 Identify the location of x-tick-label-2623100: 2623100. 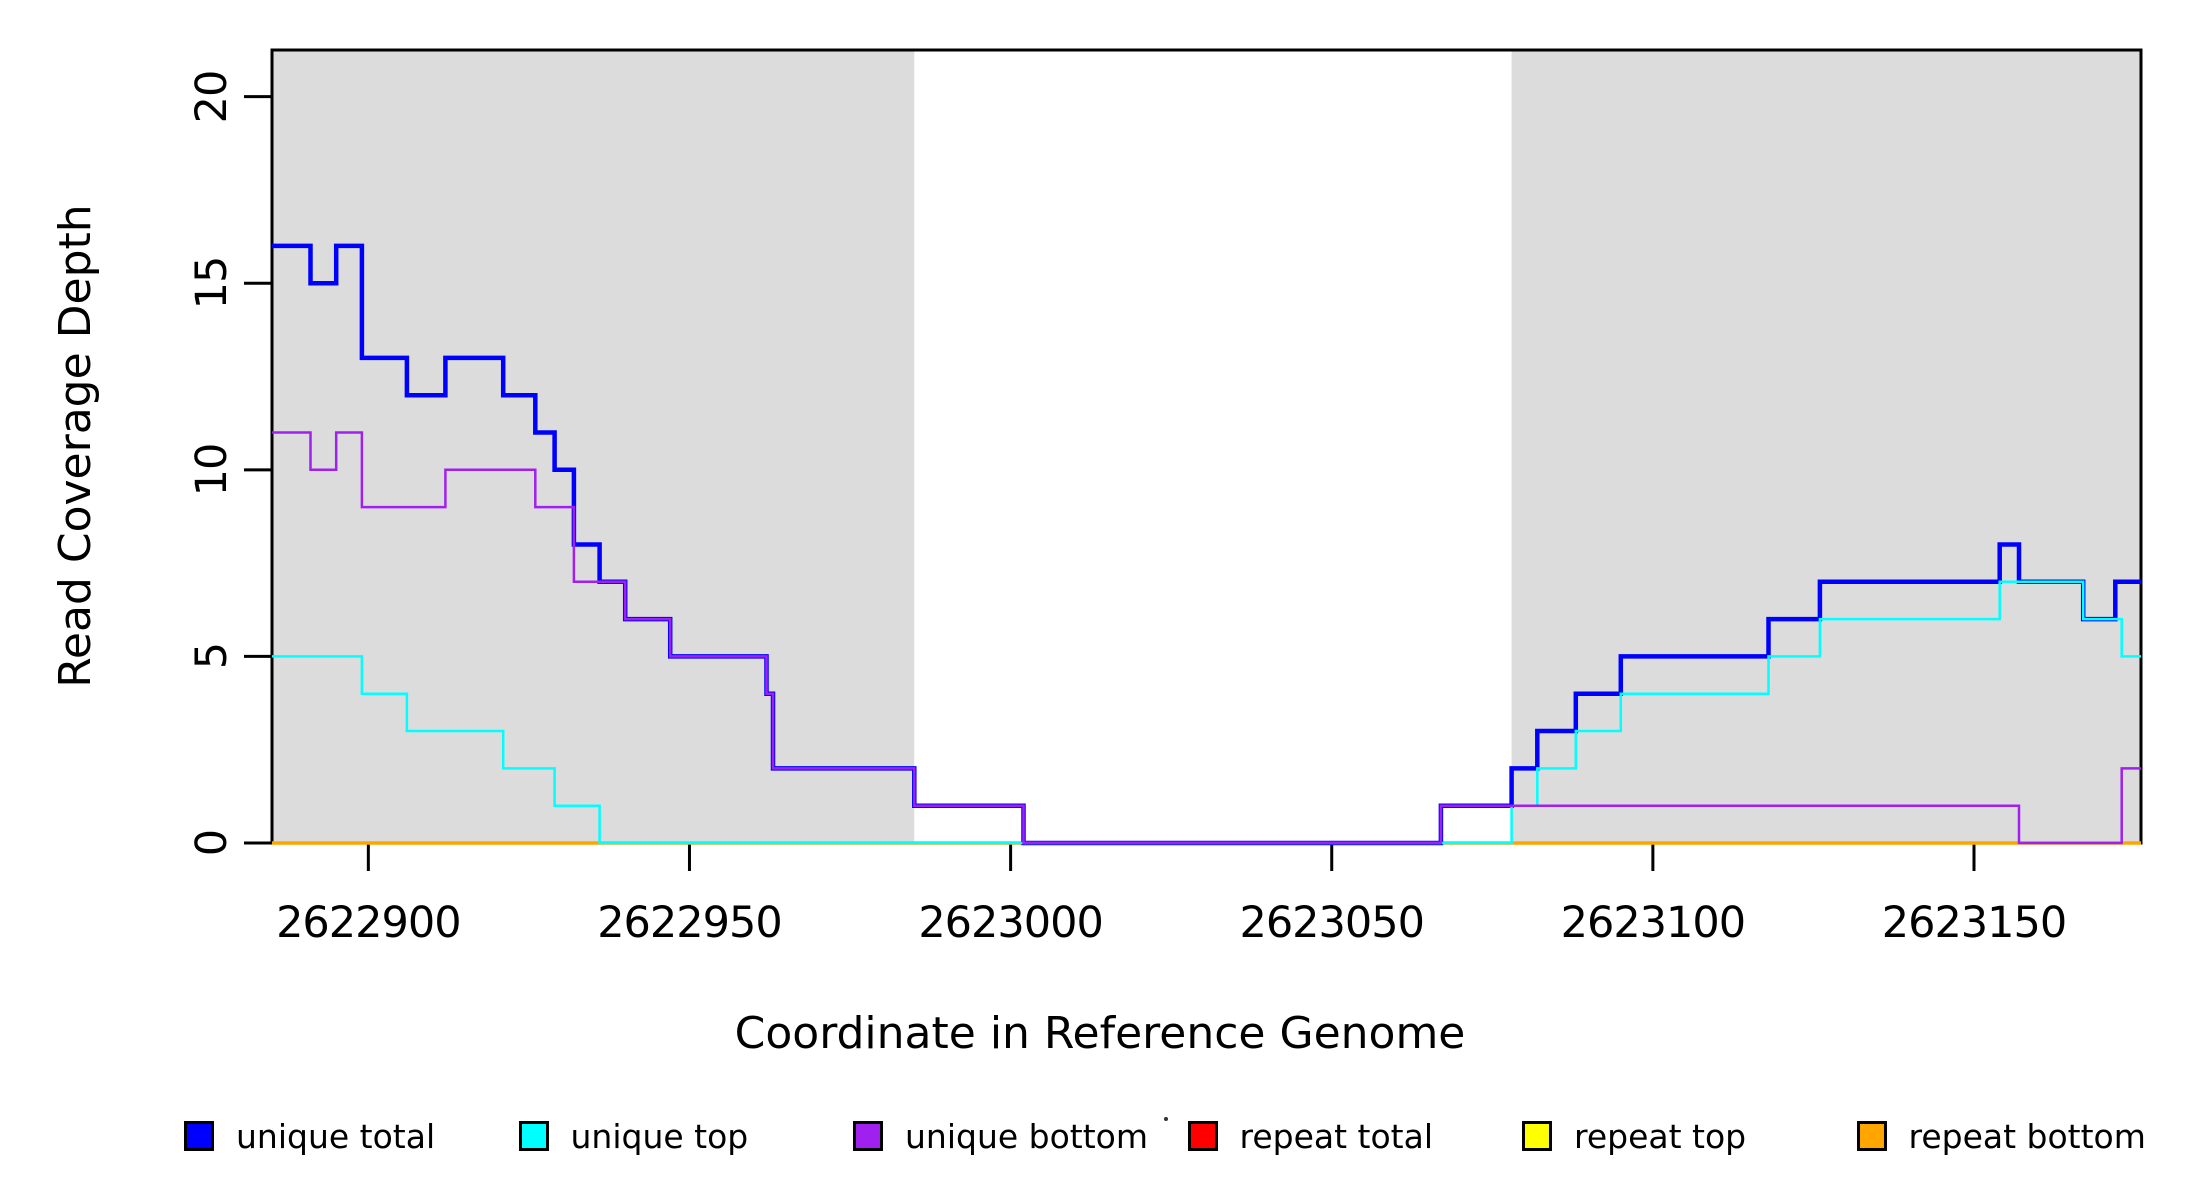
(1653, 923).